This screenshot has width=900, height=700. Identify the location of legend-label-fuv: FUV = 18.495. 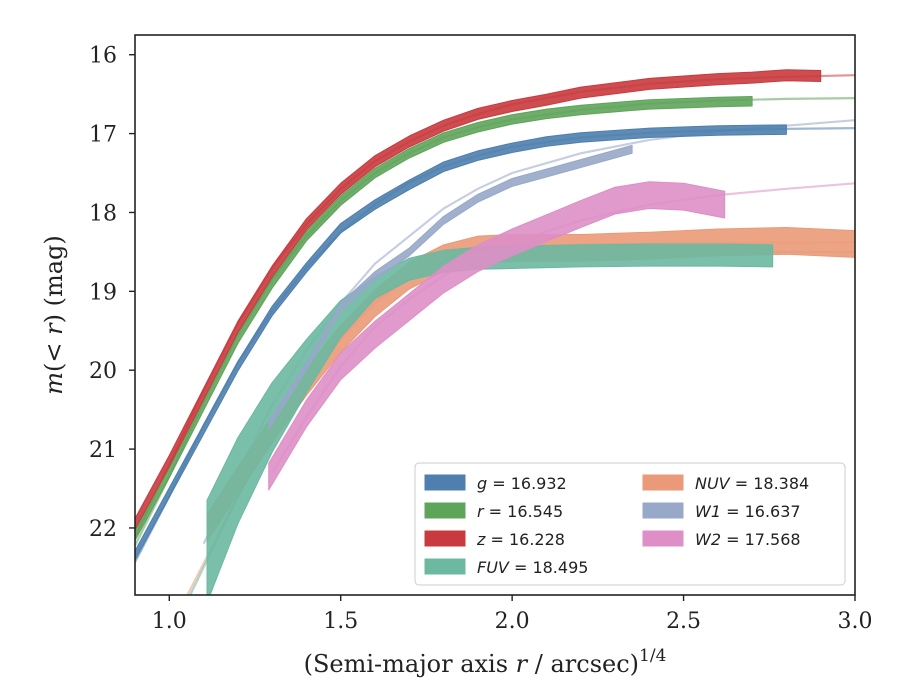
(532, 567).